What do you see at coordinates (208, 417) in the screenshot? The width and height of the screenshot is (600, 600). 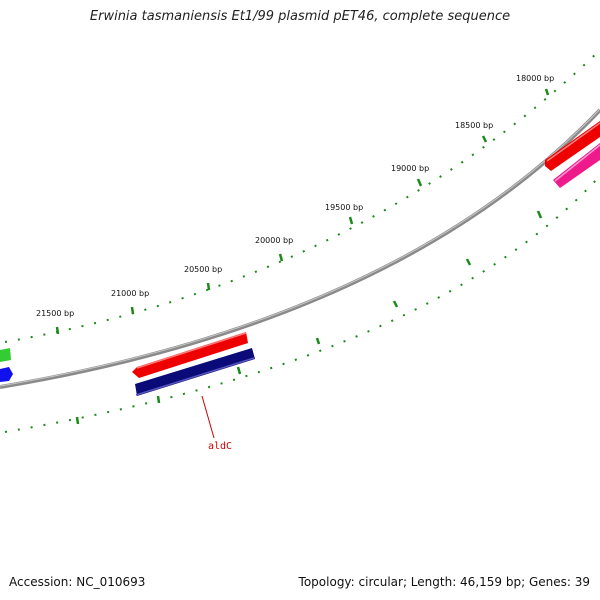 I see `gene-label-leader` at bounding box center [208, 417].